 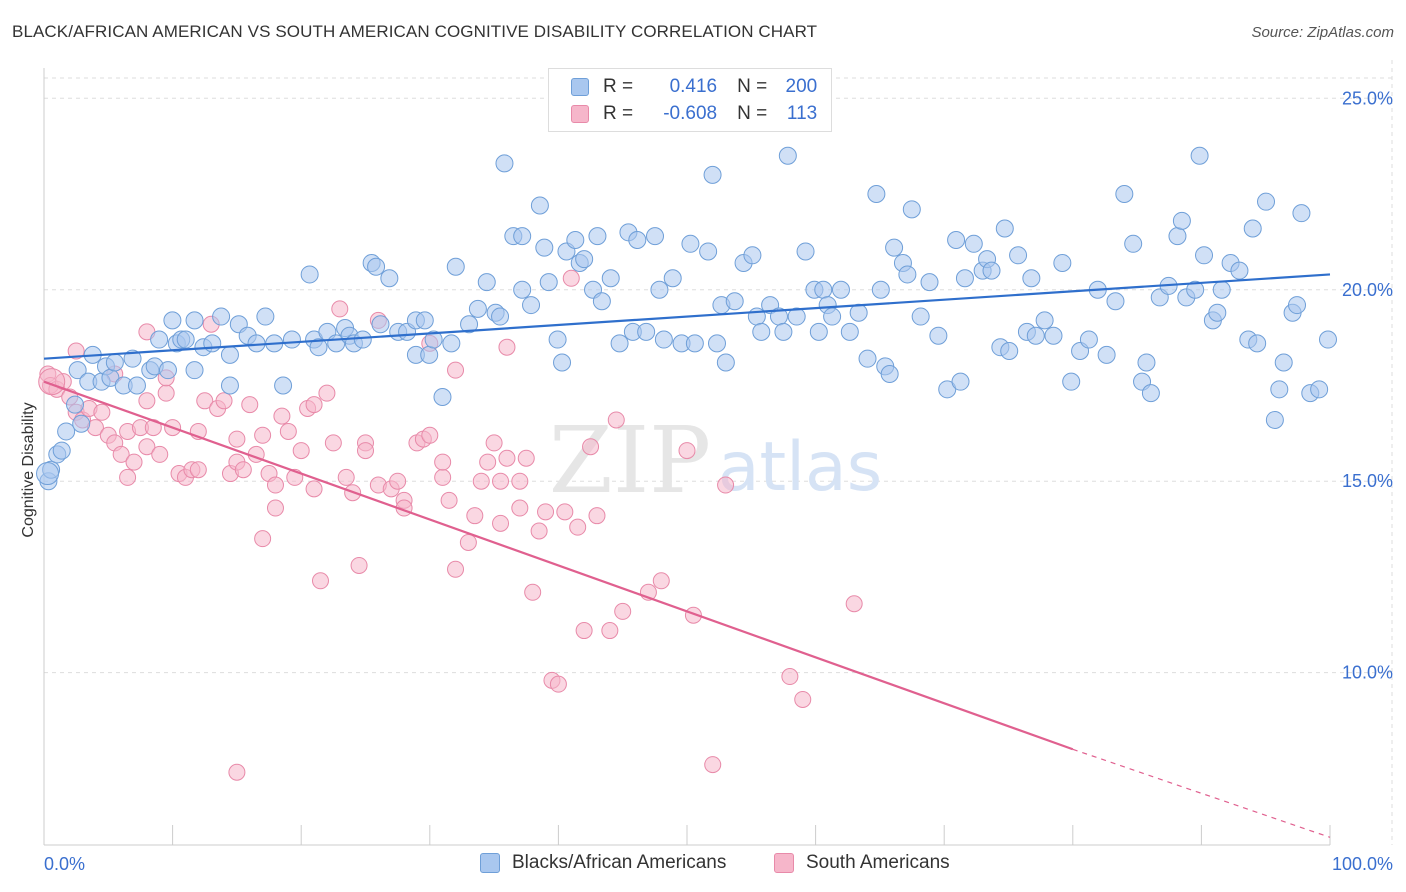 I want to click on legend-label-blacks: Blacks/African Americans, so click(x=619, y=862).